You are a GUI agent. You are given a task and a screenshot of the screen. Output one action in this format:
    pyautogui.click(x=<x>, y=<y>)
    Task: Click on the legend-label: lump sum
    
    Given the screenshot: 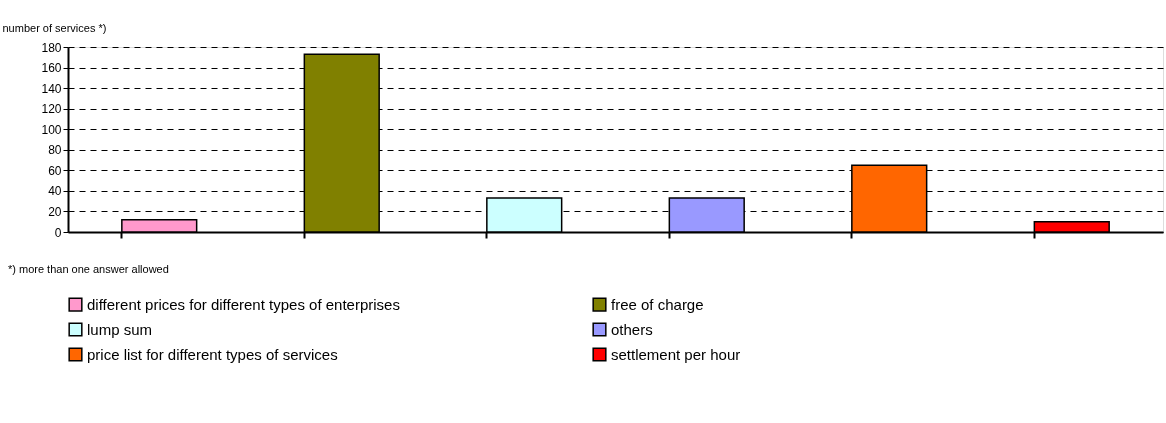 What is the action you would take?
    pyautogui.click(x=120, y=329)
    